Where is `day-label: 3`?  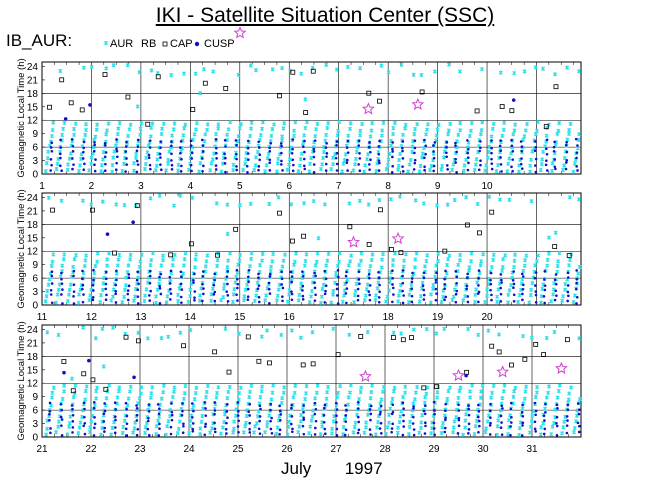
day-label: 3 is located at coordinates (141, 186).